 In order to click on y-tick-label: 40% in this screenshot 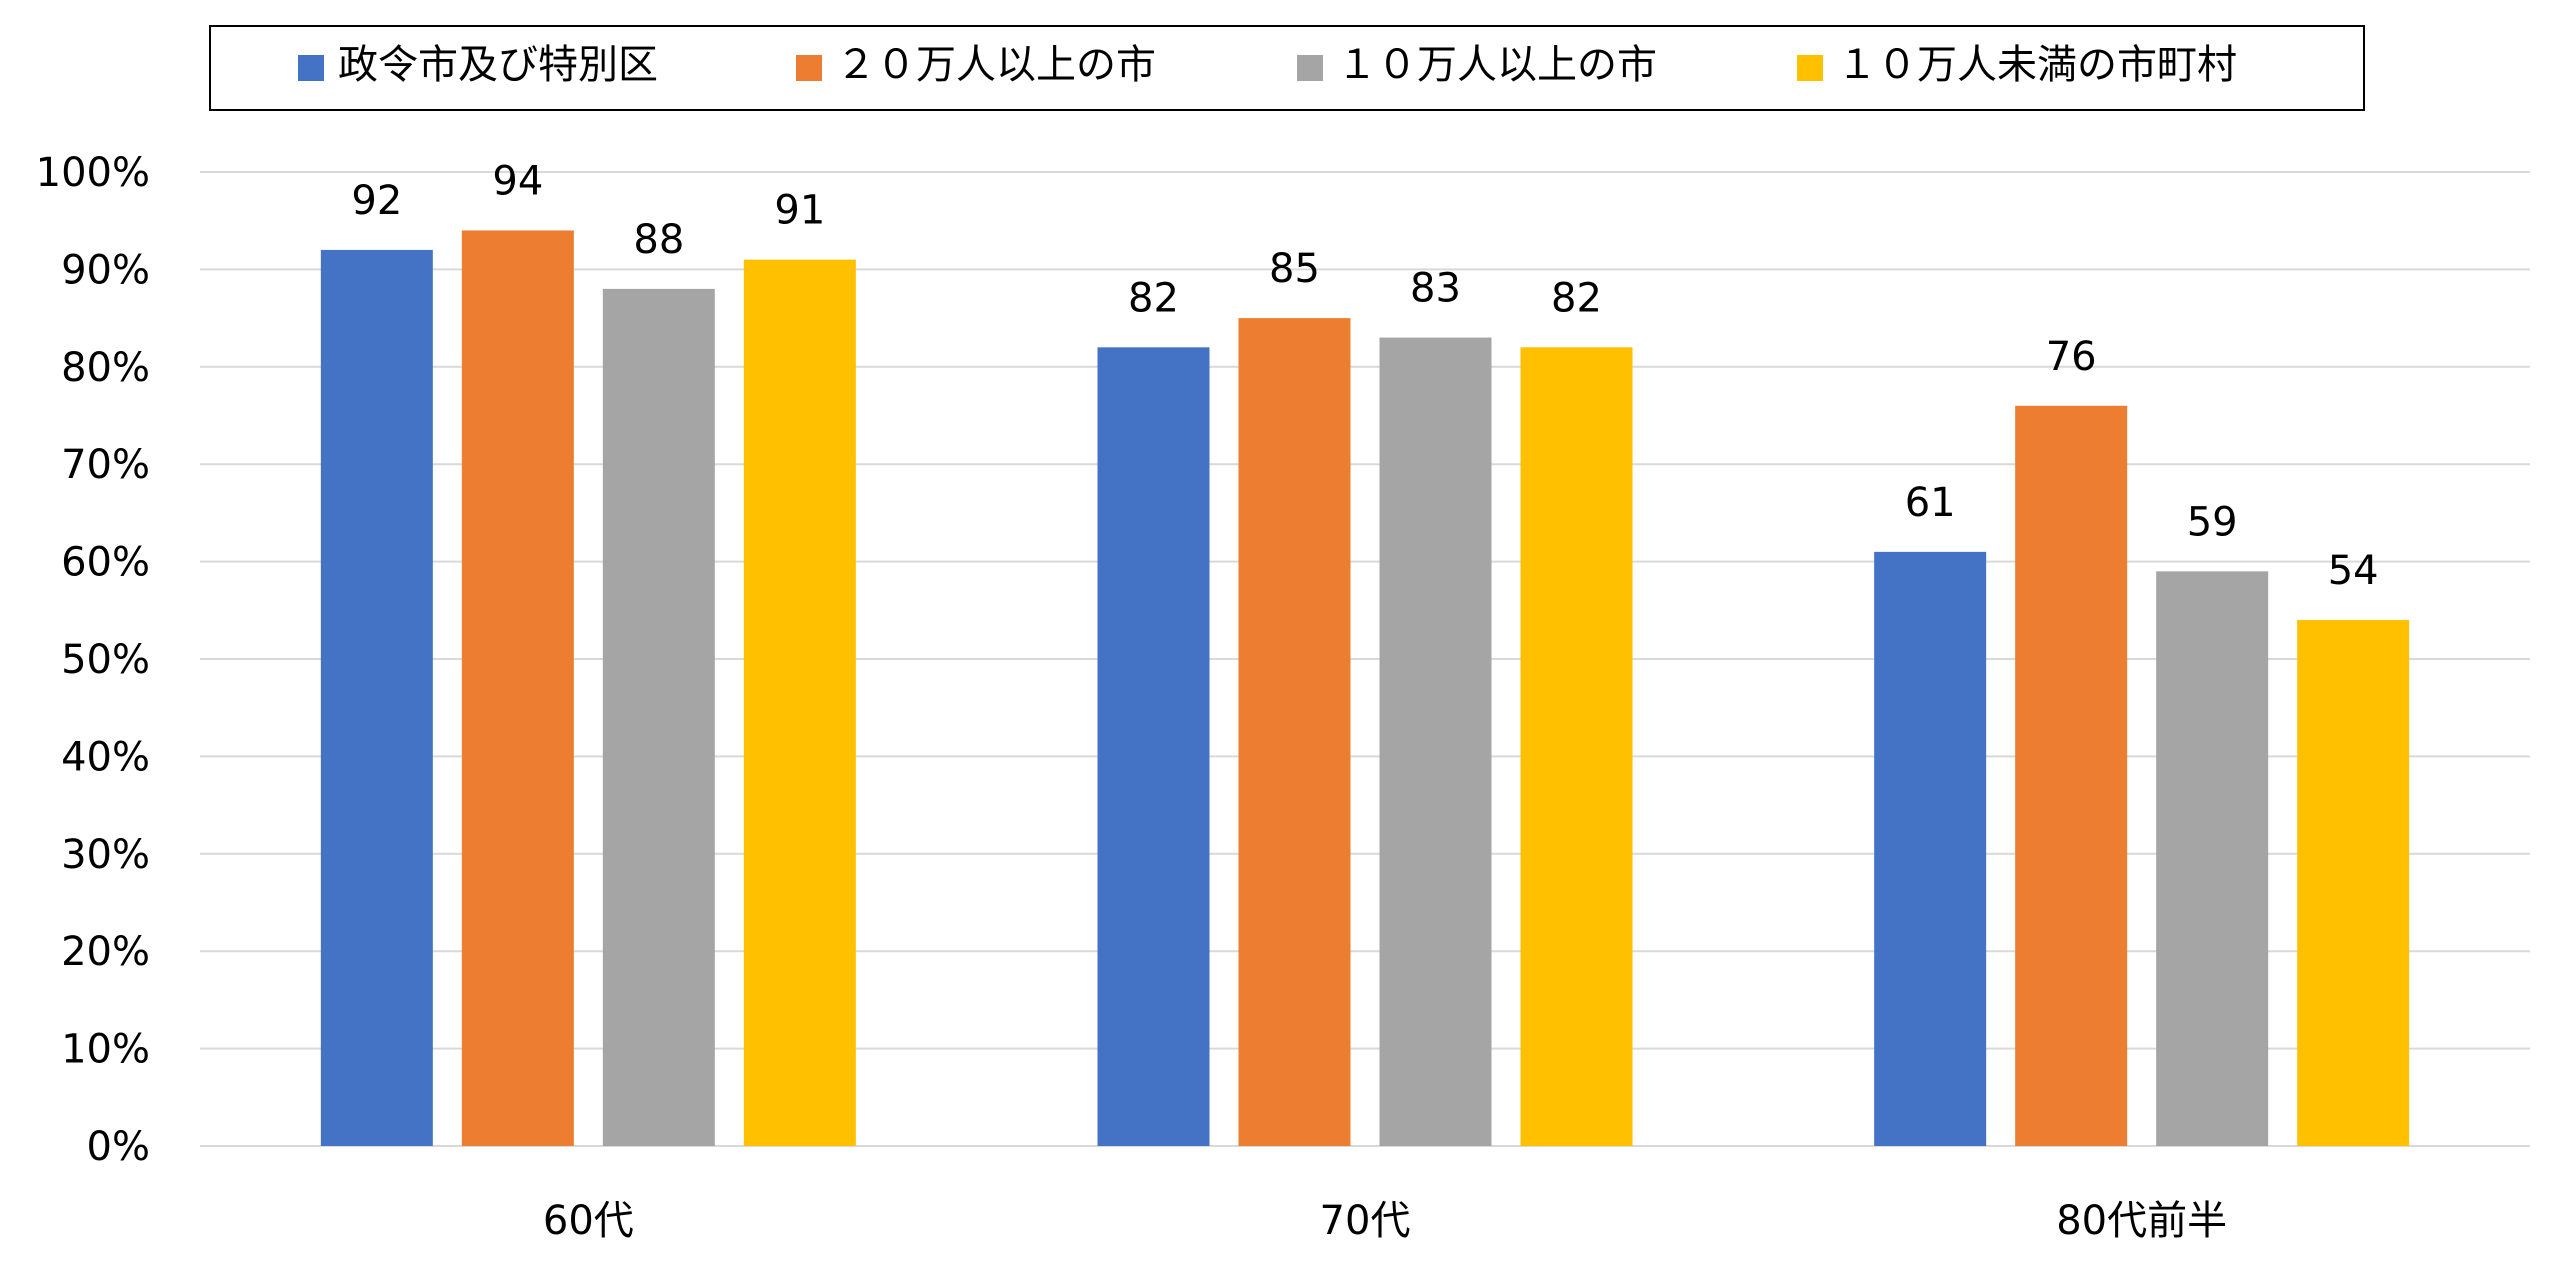, I will do `click(105, 757)`.